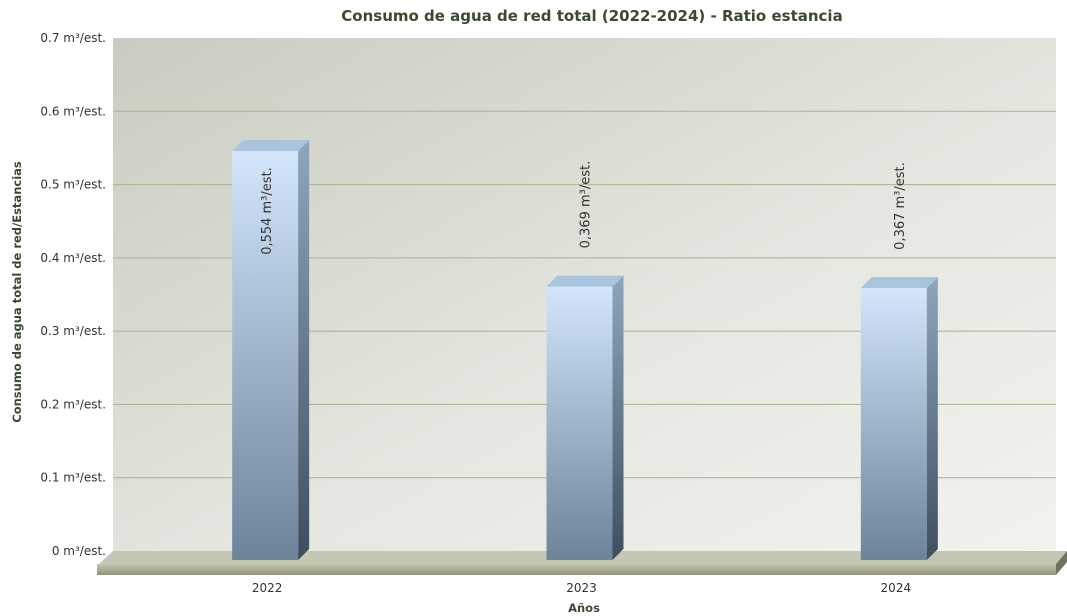 This screenshot has height=616, width=1067. I want to click on bar-2022, so click(265, 355).